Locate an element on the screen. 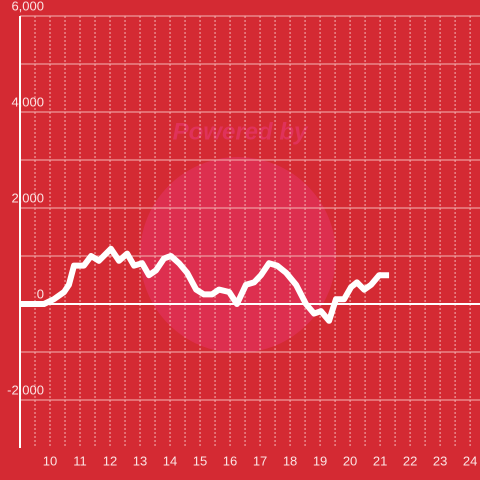  y-tick-label: 4,000 is located at coordinates (27, 101).